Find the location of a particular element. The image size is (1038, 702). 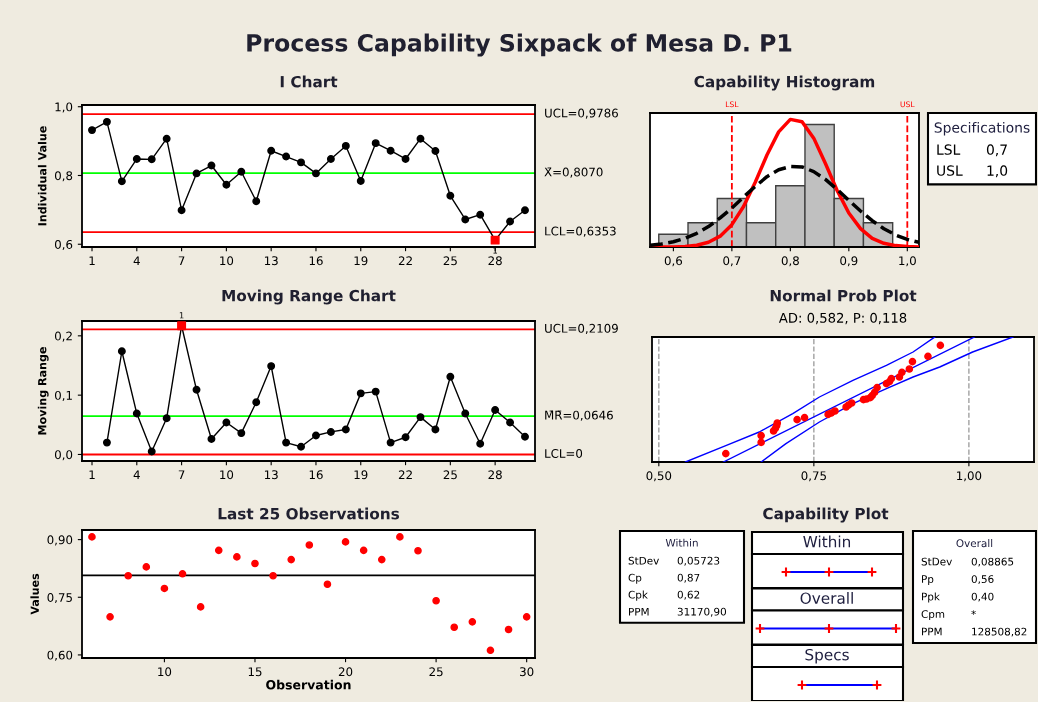

x-tick-label: 1,0 is located at coordinates (907, 261).